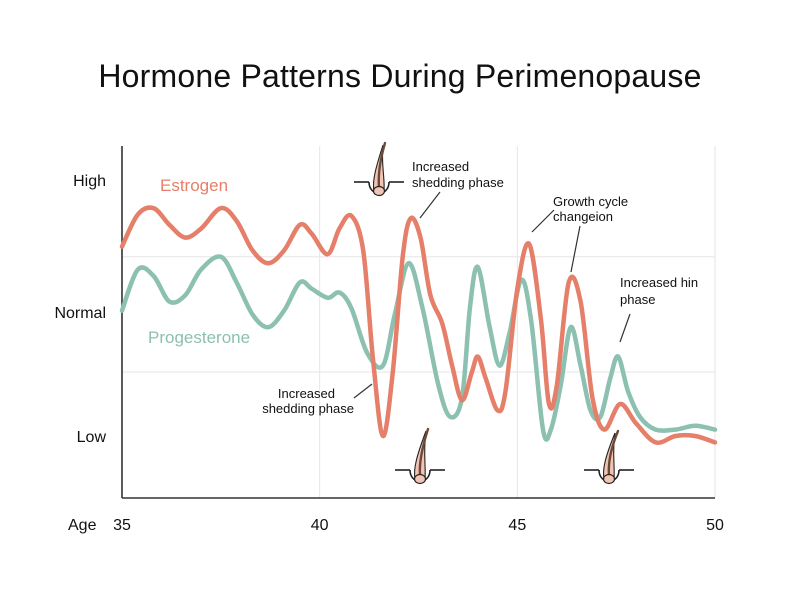 This screenshot has height=597, width=800. I want to click on annotation-growth-cycle: Growth cycle changeion, so click(579, 233).